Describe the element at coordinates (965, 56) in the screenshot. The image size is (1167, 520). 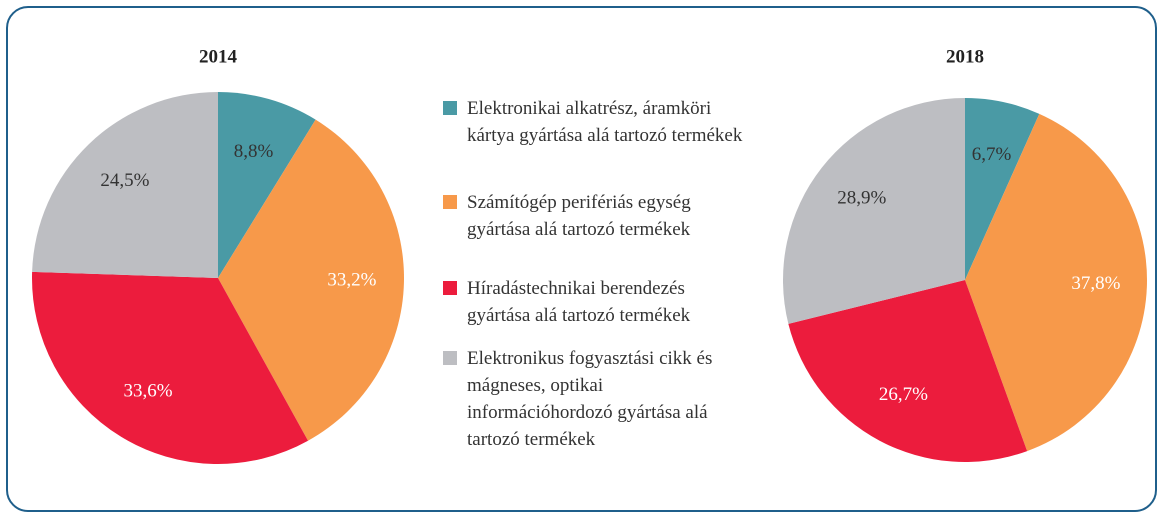
I see `chart-title: 2018` at that location.